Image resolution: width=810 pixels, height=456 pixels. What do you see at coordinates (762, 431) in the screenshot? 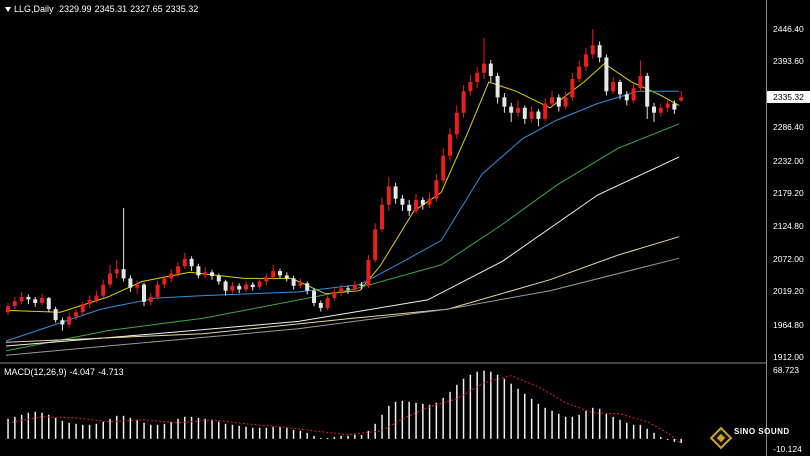
I see `logo-brand: SINO SOUND` at bounding box center [762, 431].